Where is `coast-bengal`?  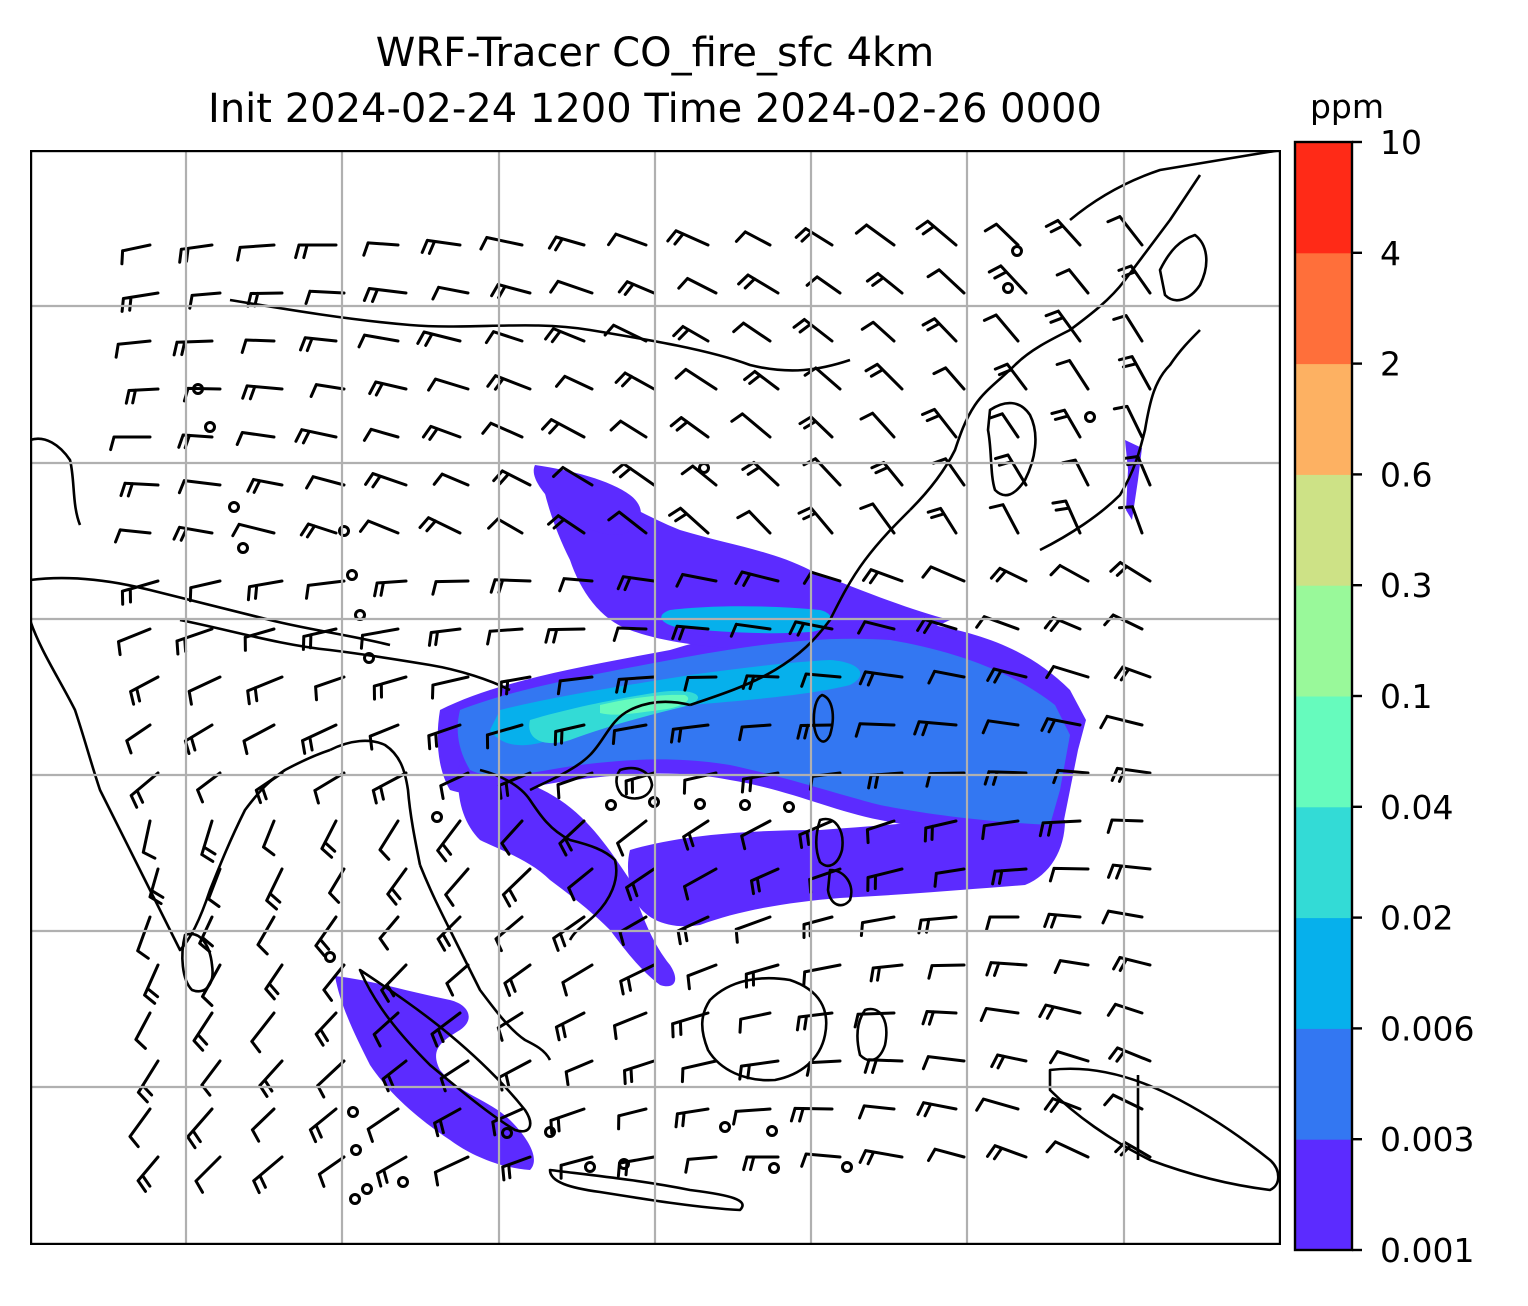
coast-bengal is located at coordinates (375, 802).